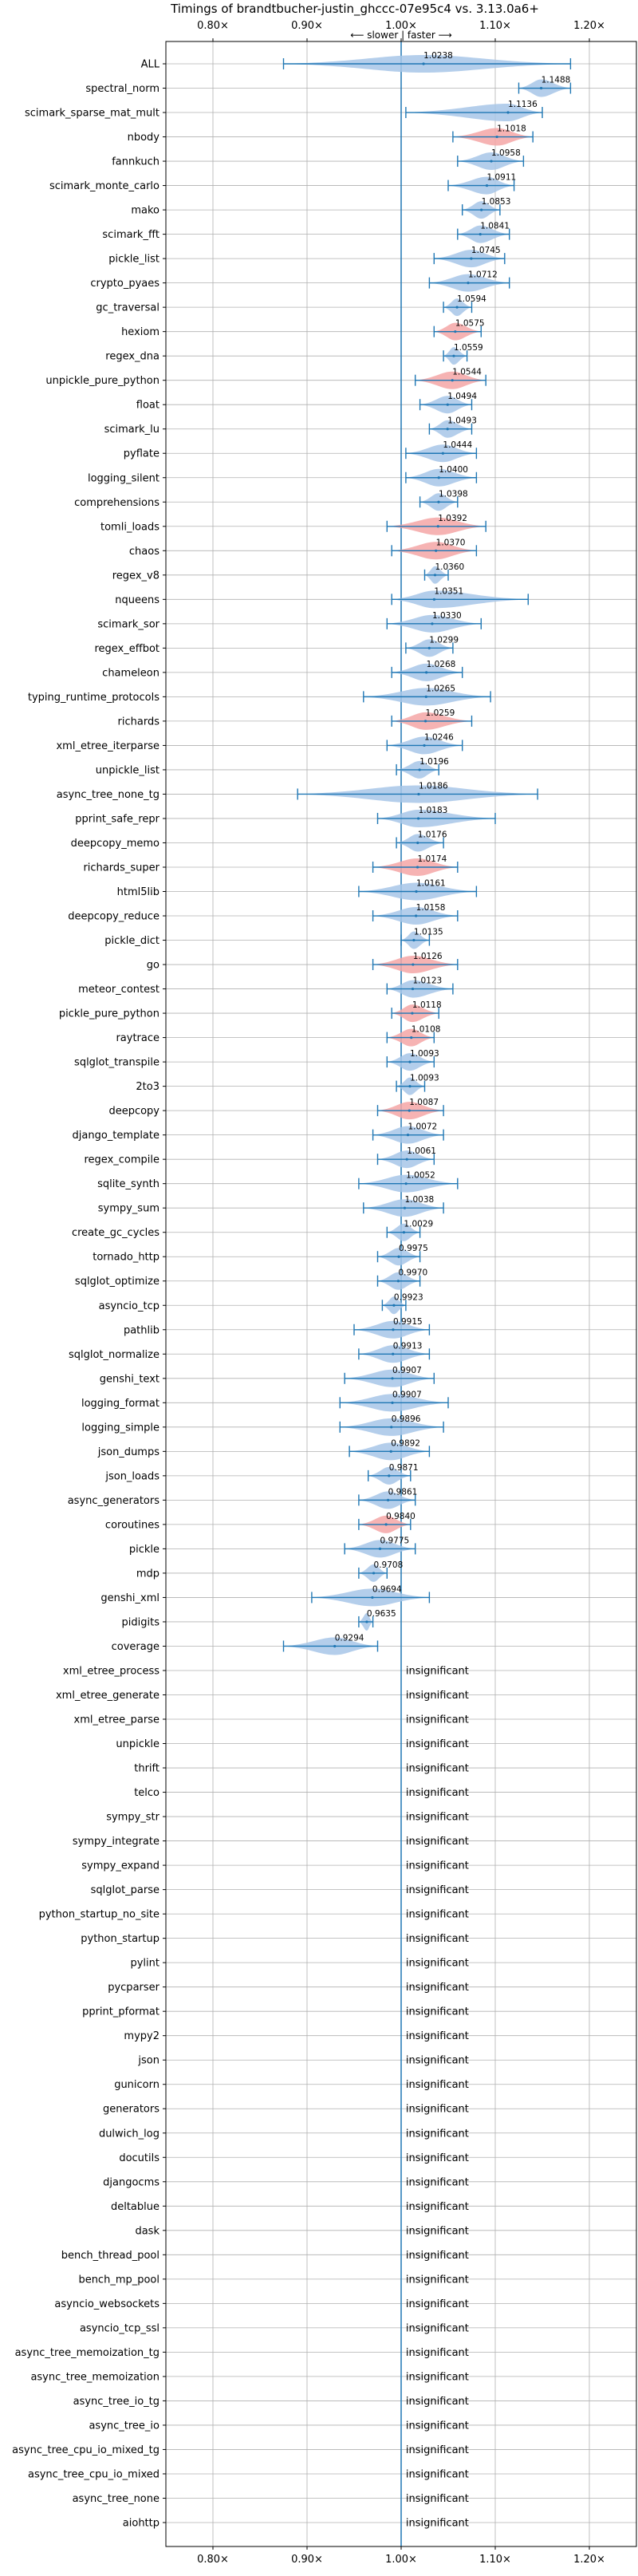 This screenshot has height=2576, width=638. I want to click on value-label: 1.0594, so click(471, 299).